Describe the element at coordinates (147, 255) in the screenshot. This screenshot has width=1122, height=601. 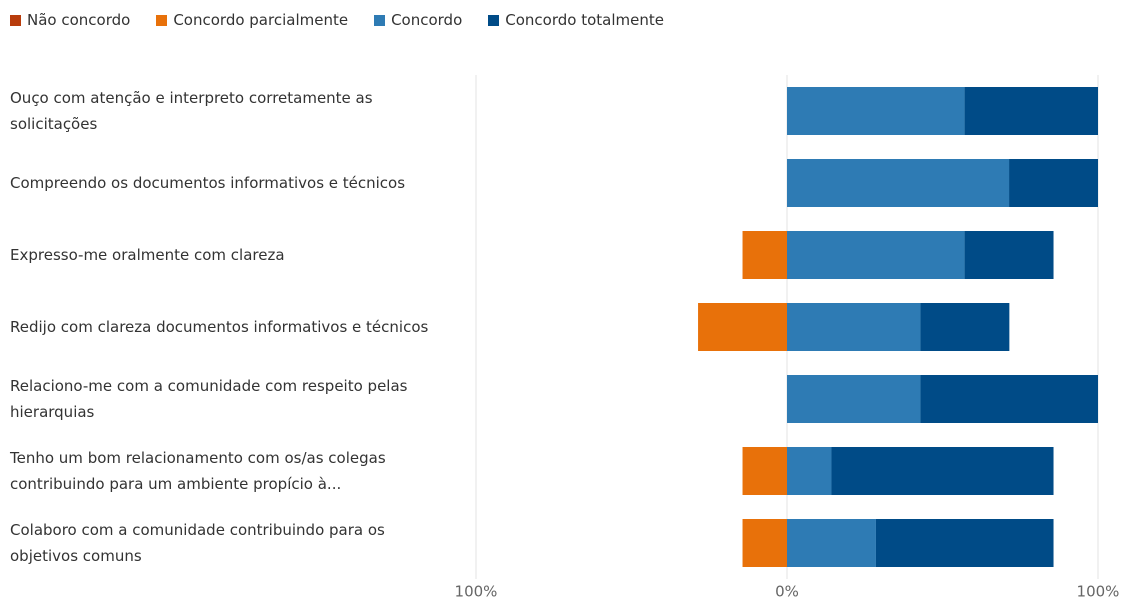
I see `category-label: Expresso-me oralmente com clareza` at that location.